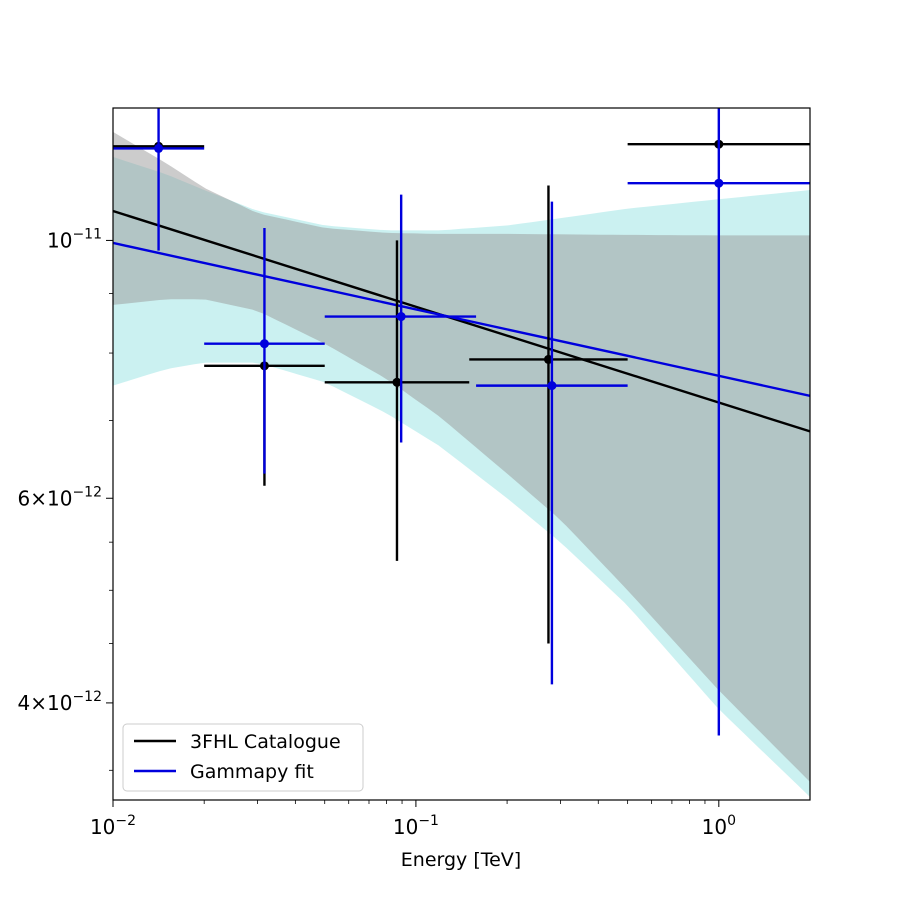  What do you see at coordinates (60, 702) in the screenshot?
I see `y-tick-label-3: 4×10⁻¹²` at bounding box center [60, 702].